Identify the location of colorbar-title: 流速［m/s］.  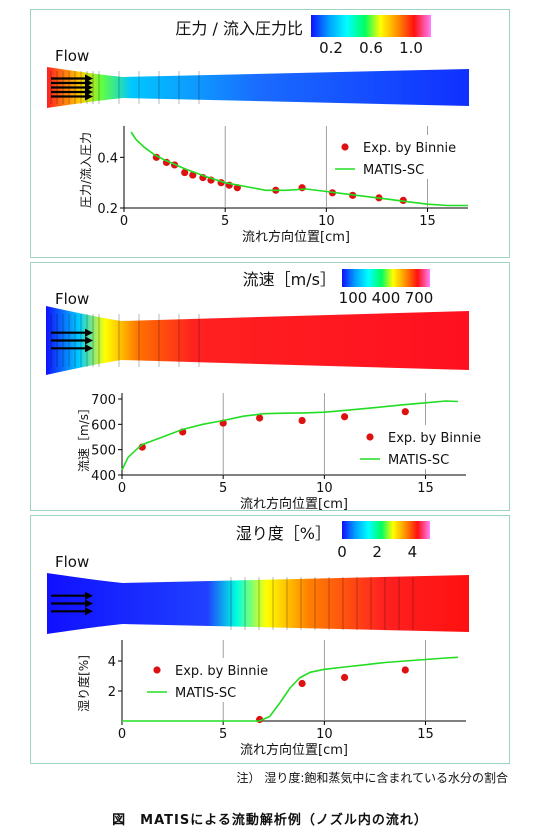
(289, 279).